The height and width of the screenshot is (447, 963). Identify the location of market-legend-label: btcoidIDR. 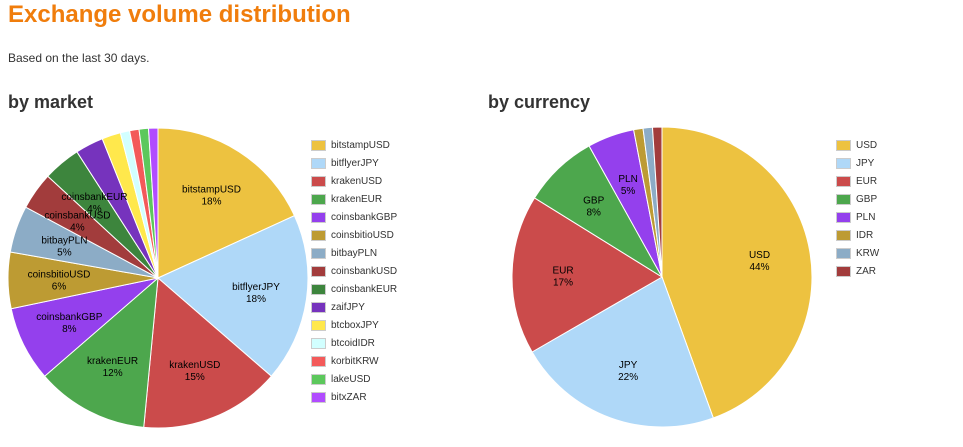
(353, 343).